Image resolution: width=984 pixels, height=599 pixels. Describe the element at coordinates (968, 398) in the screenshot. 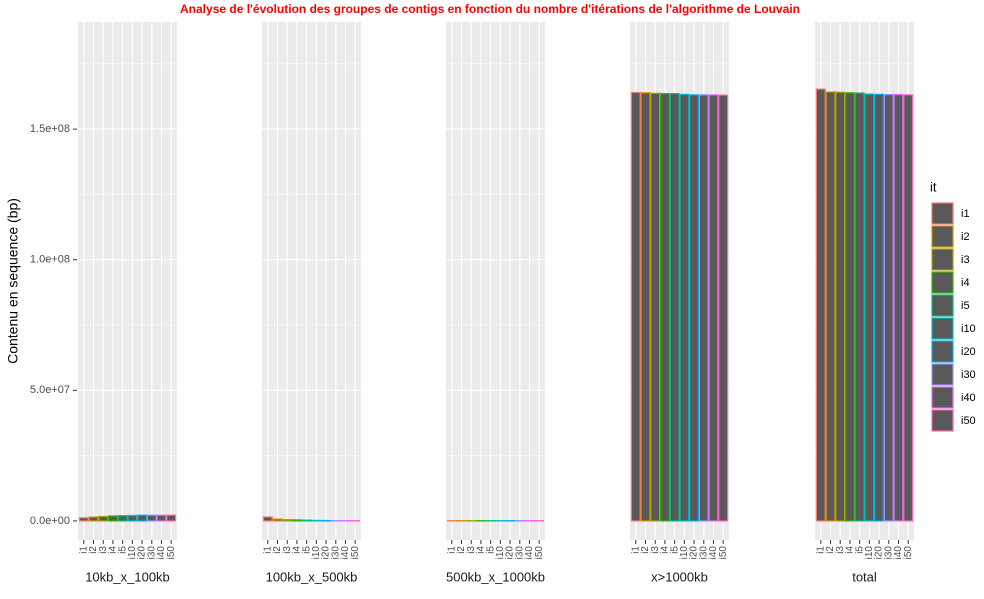

I see `legend-label: i40` at that location.